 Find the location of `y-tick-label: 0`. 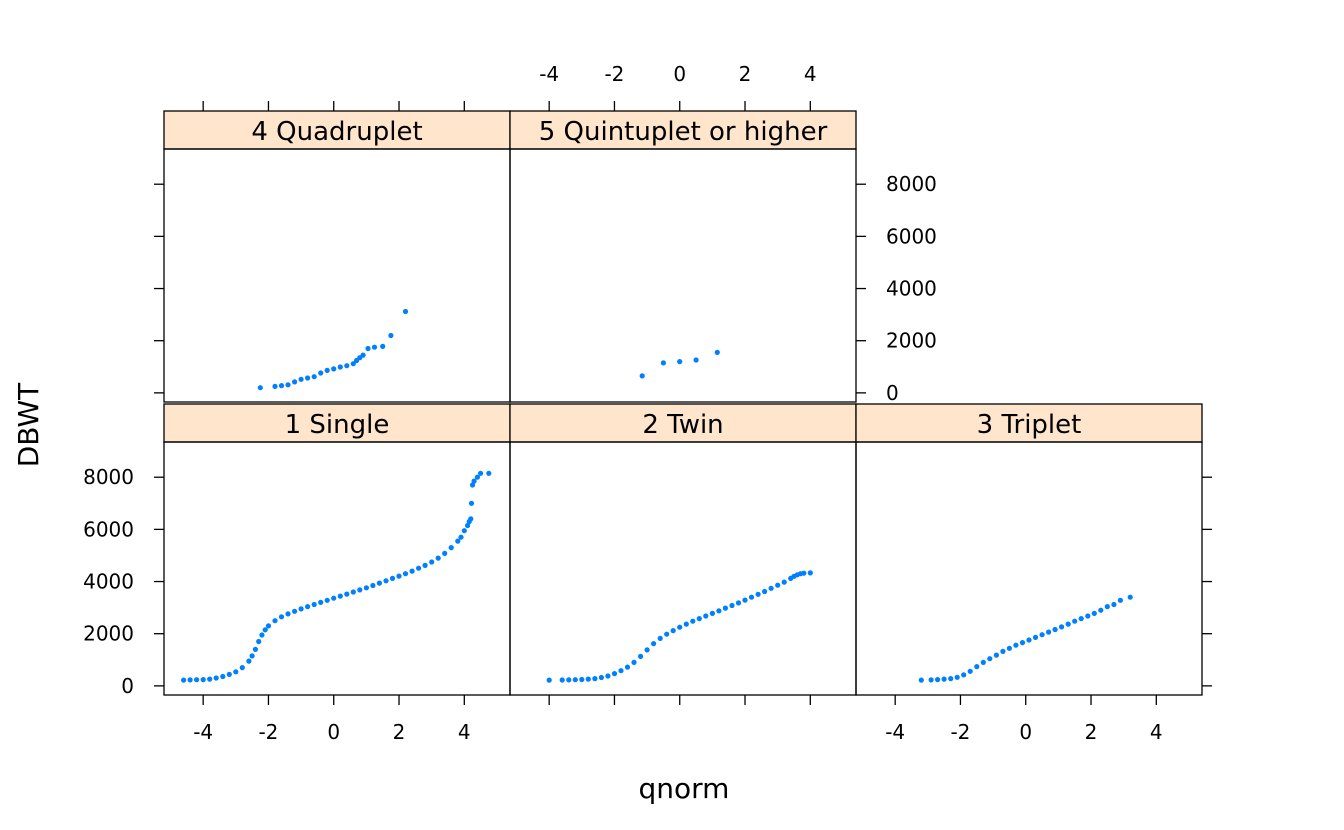

y-tick-label: 0 is located at coordinates (127, 686).